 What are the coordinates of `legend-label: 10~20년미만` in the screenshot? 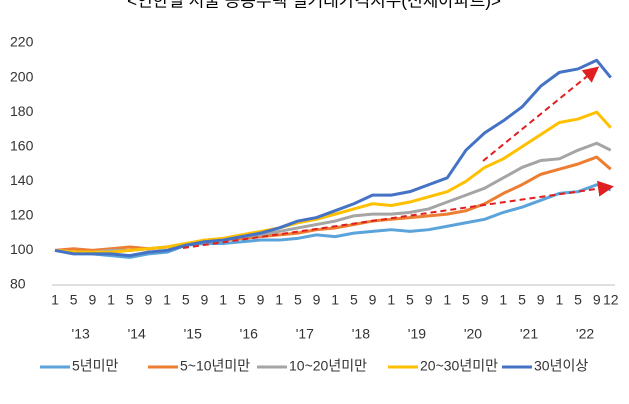 It's located at (328, 366).